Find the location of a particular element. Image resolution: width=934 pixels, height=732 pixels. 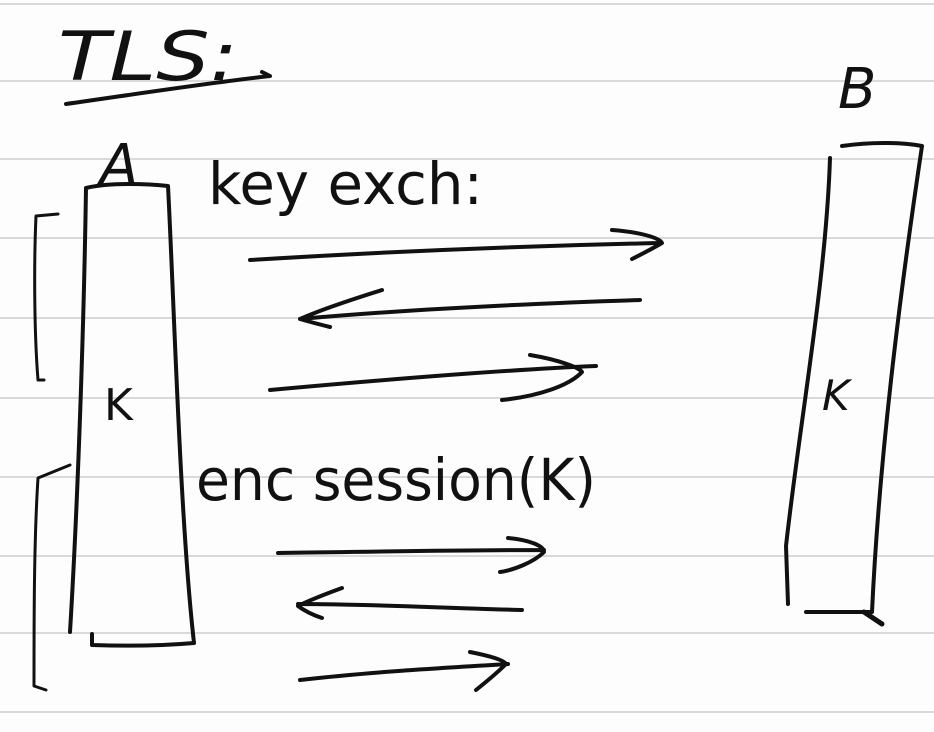

party-b-label: B is located at coordinates (857, 89).